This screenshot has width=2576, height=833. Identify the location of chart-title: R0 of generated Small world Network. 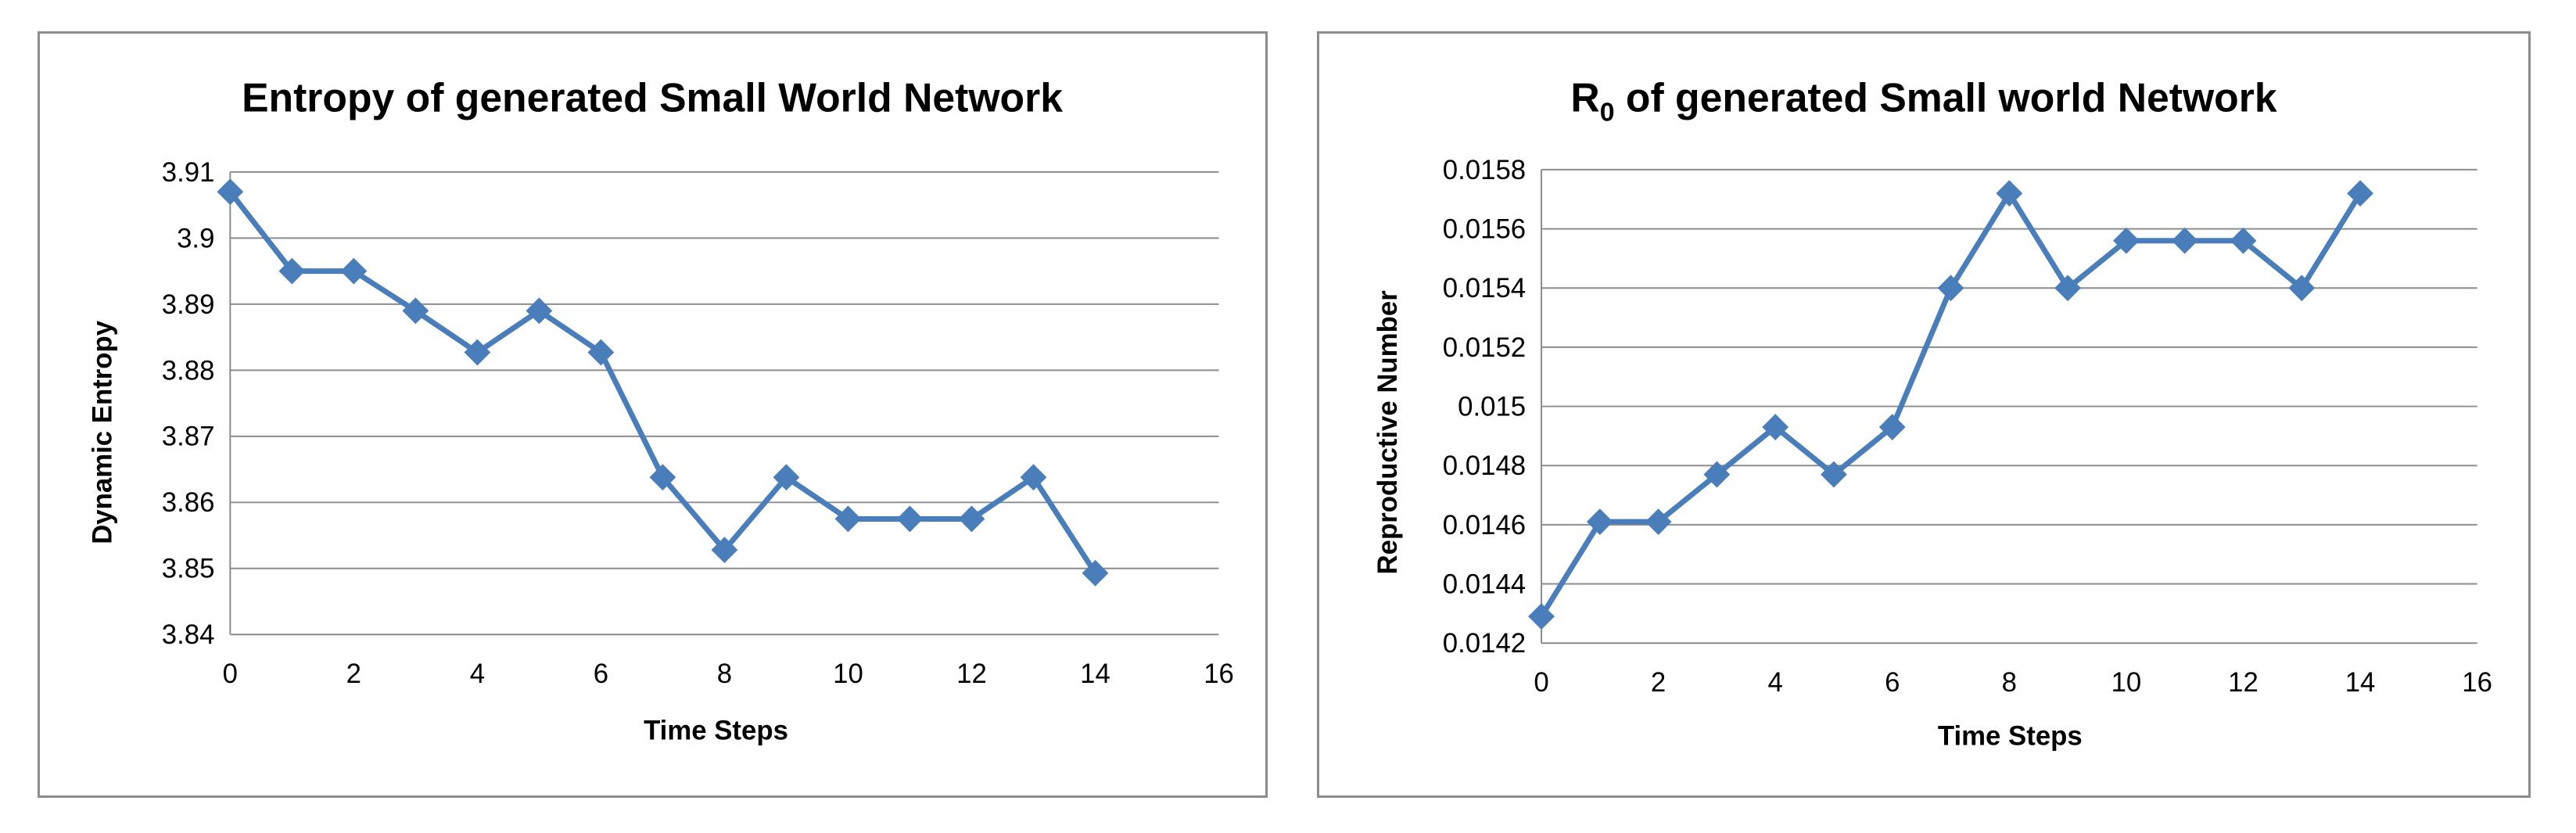
(1923, 100).